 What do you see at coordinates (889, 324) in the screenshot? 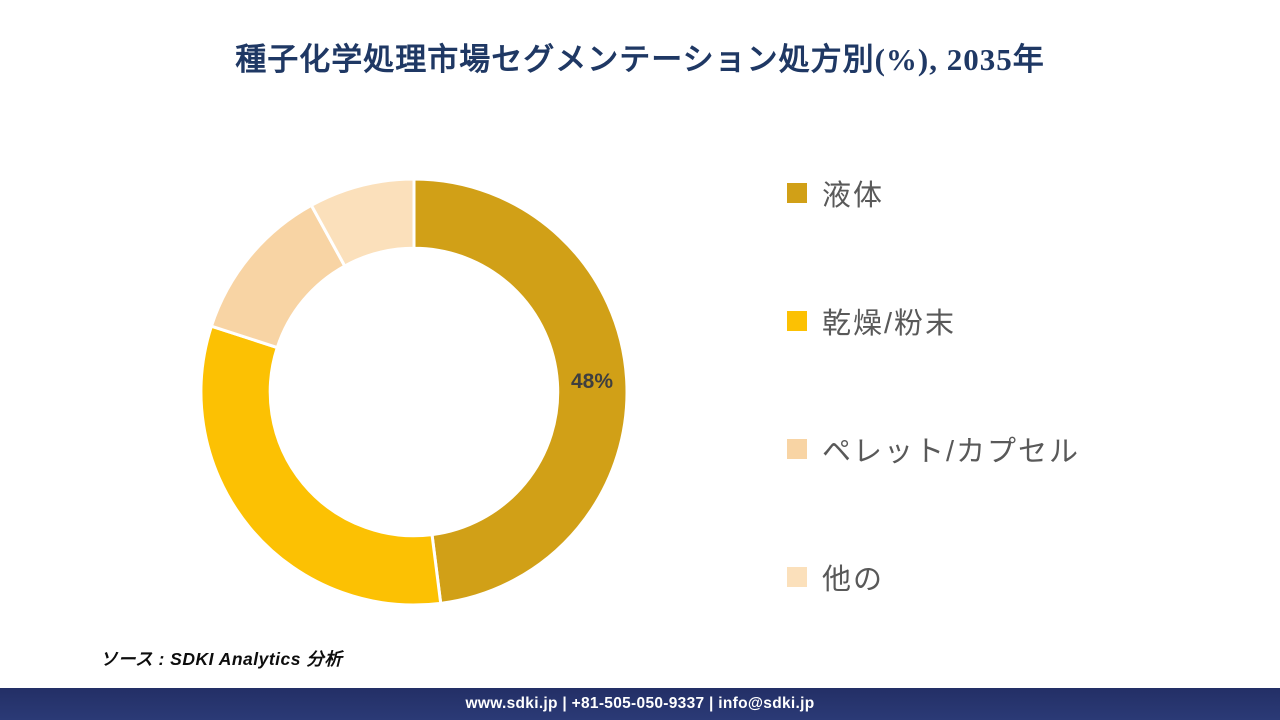
I see `legend-label: 乾燥/粉末` at bounding box center [889, 324].